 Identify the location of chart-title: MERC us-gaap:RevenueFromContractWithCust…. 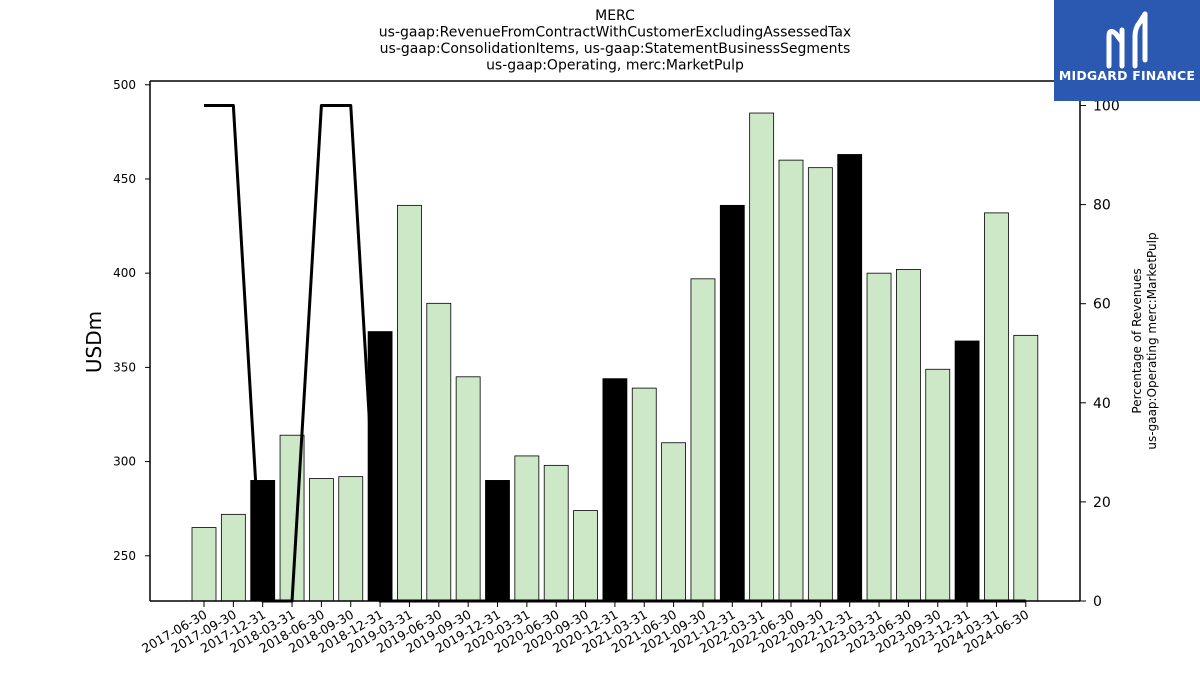
(615, 41).